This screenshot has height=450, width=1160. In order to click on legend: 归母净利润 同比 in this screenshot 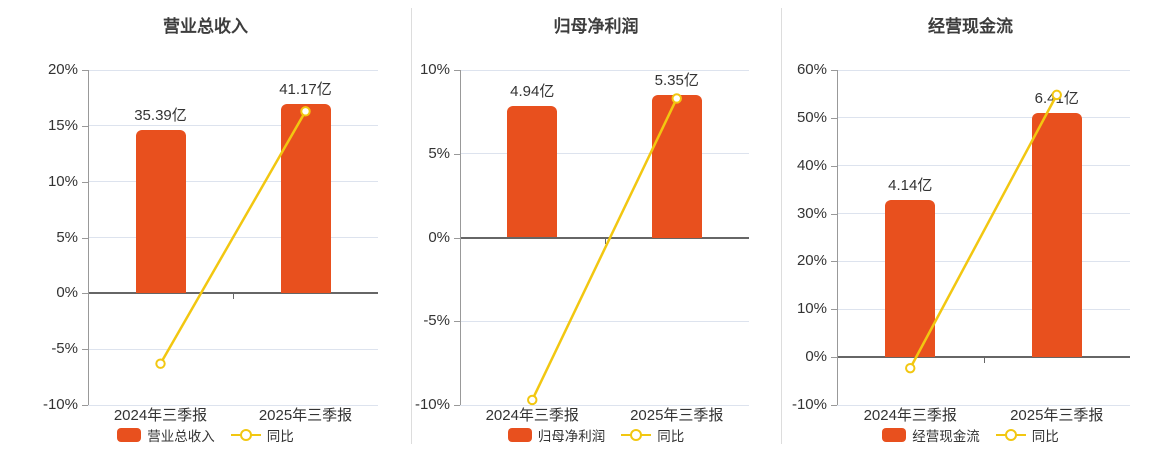, I will do `click(596, 435)`.